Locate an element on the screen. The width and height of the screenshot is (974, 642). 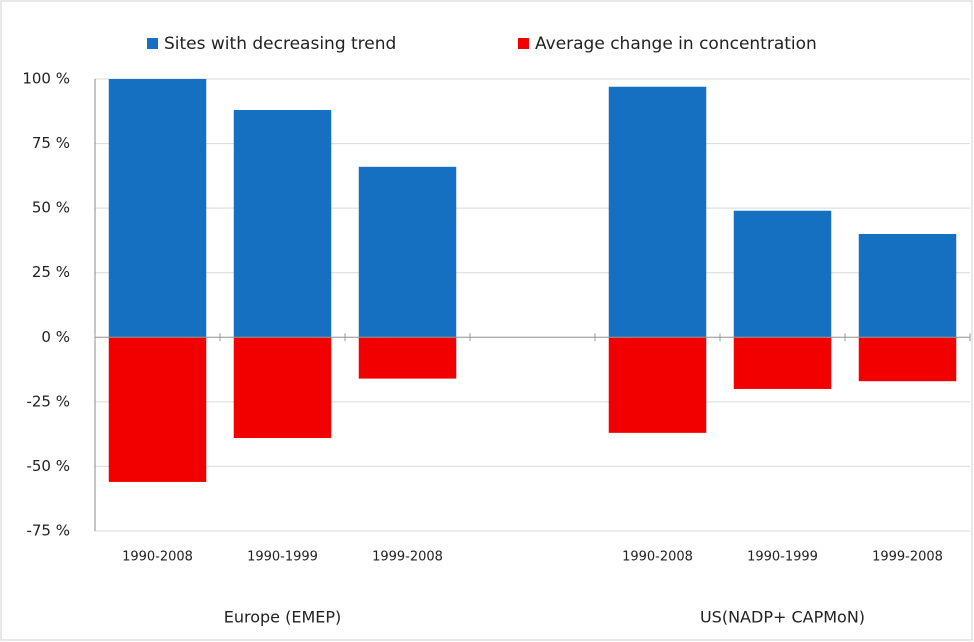
y-tick-label: -50 % is located at coordinates (48, 466).